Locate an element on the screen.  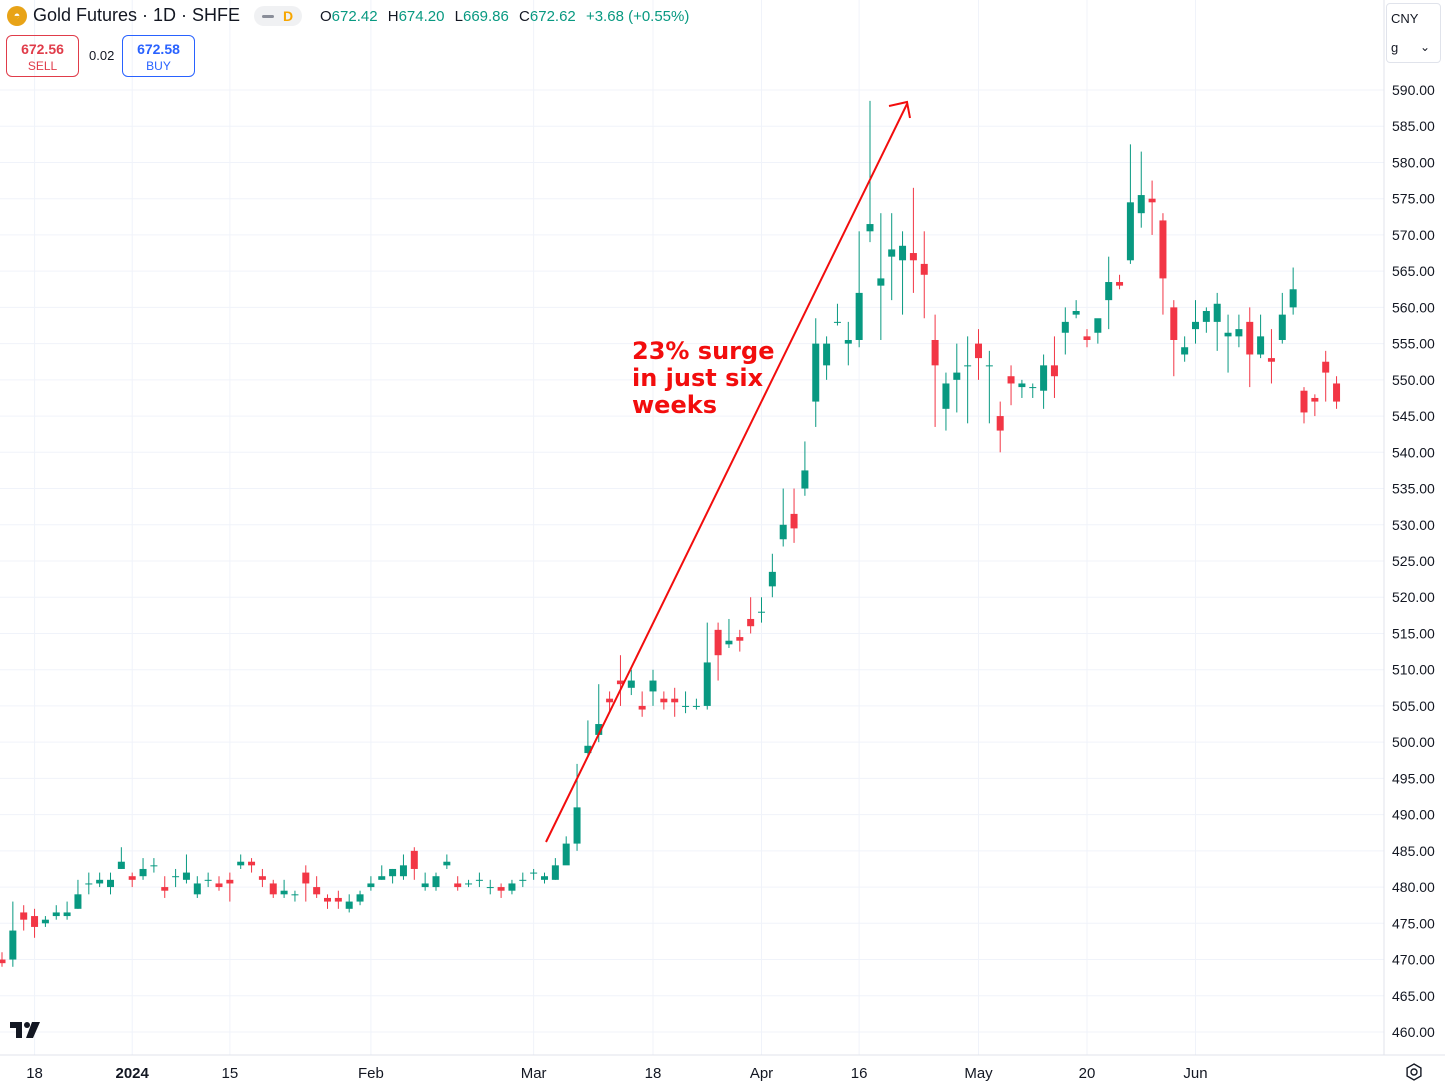
buy-button: 672.58 BUY is located at coordinates (158, 56).